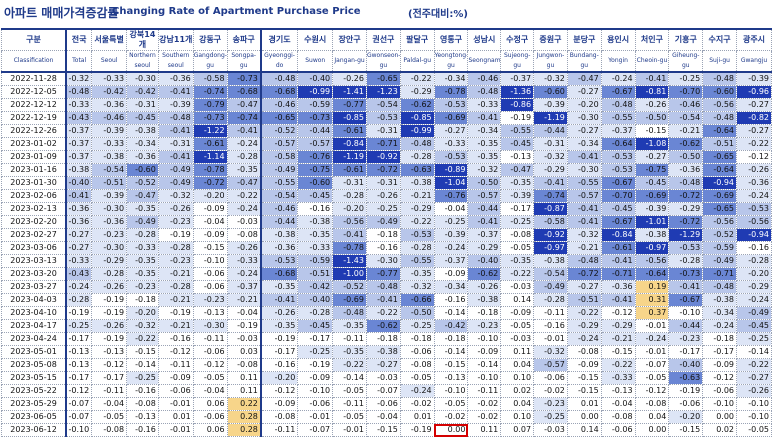  What do you see at coordinates (34, 430) in the screenshot?
I see `row-date: 2023-06-12` at bounding box center [34, 430].